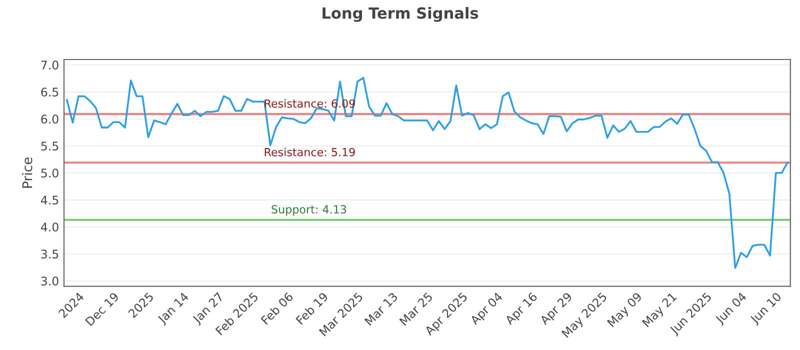 This screenshot has height=350, width=800. What do you see at coordinates (309, 152) in the screenshot?
I see `ref-line-label: Resistance: 5.19` at bounding box center [309, 152].